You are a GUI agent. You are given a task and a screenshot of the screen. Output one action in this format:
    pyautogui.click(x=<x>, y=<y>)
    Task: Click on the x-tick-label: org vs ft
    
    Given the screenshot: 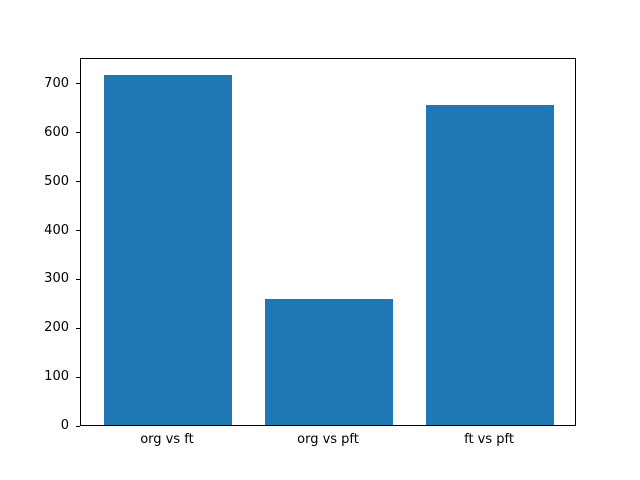 What is the action you would take?
    pyautogui.click(x=167, y=439)
    